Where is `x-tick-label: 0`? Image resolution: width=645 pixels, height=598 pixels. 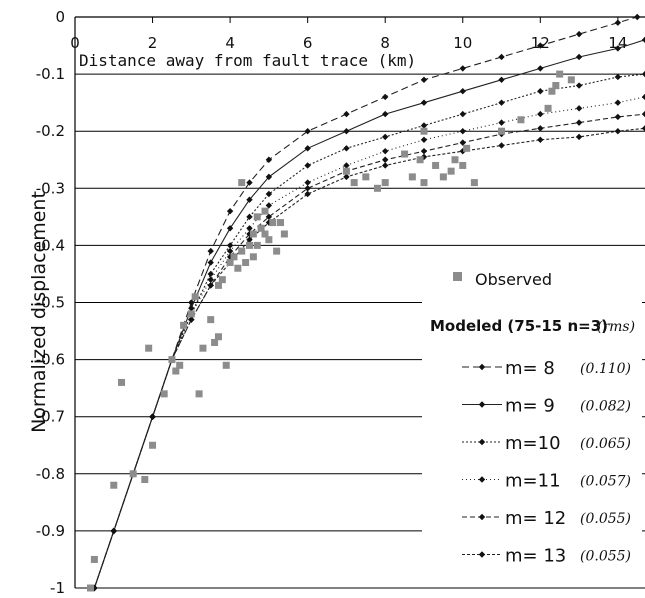
x-tick-label: 0 is located at coordinates (75, 43).